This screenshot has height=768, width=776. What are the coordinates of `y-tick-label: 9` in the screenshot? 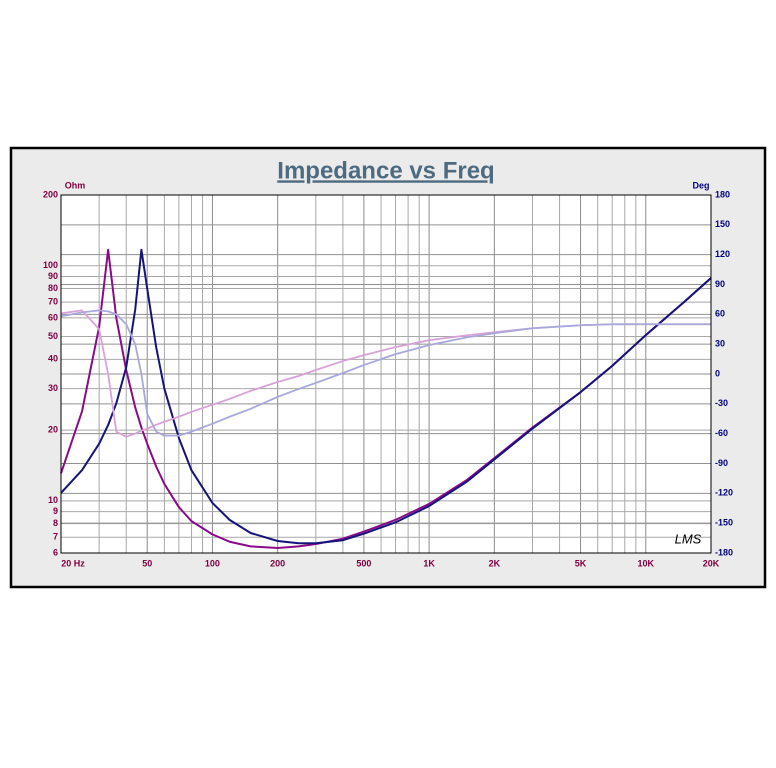 It's located at (55, 511).